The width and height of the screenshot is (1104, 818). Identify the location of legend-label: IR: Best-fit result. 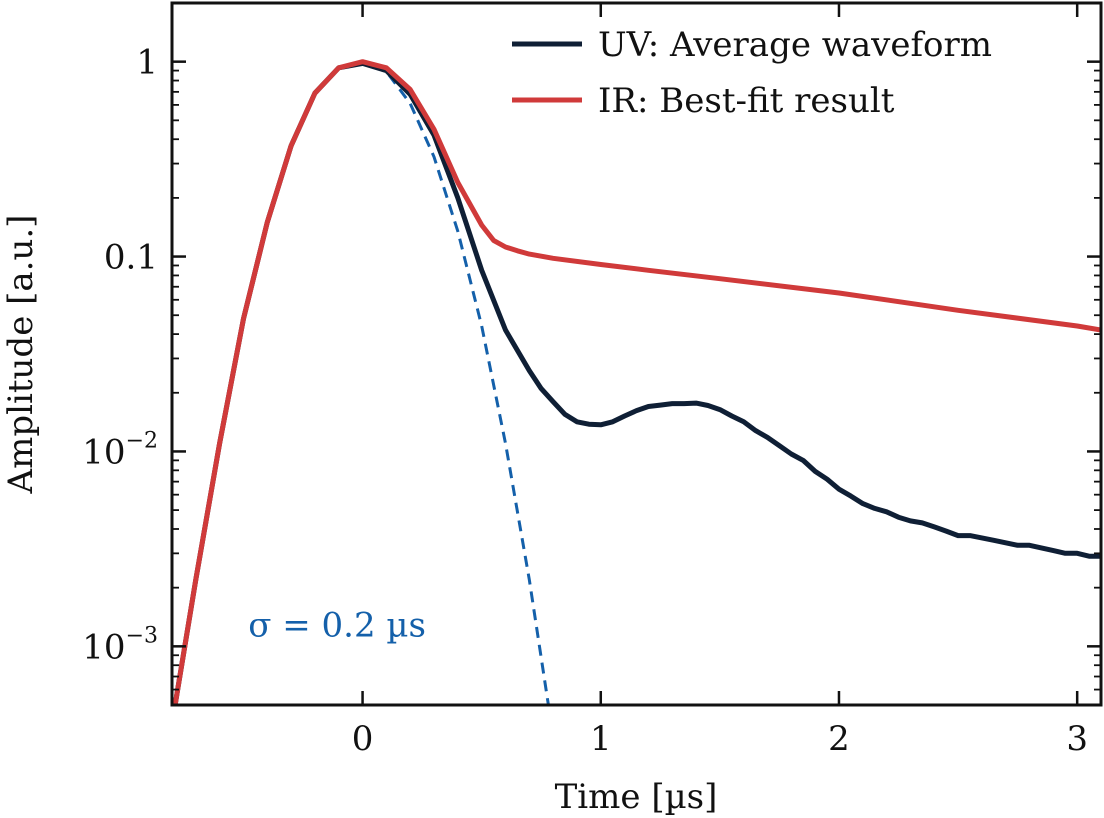
(746, 101).